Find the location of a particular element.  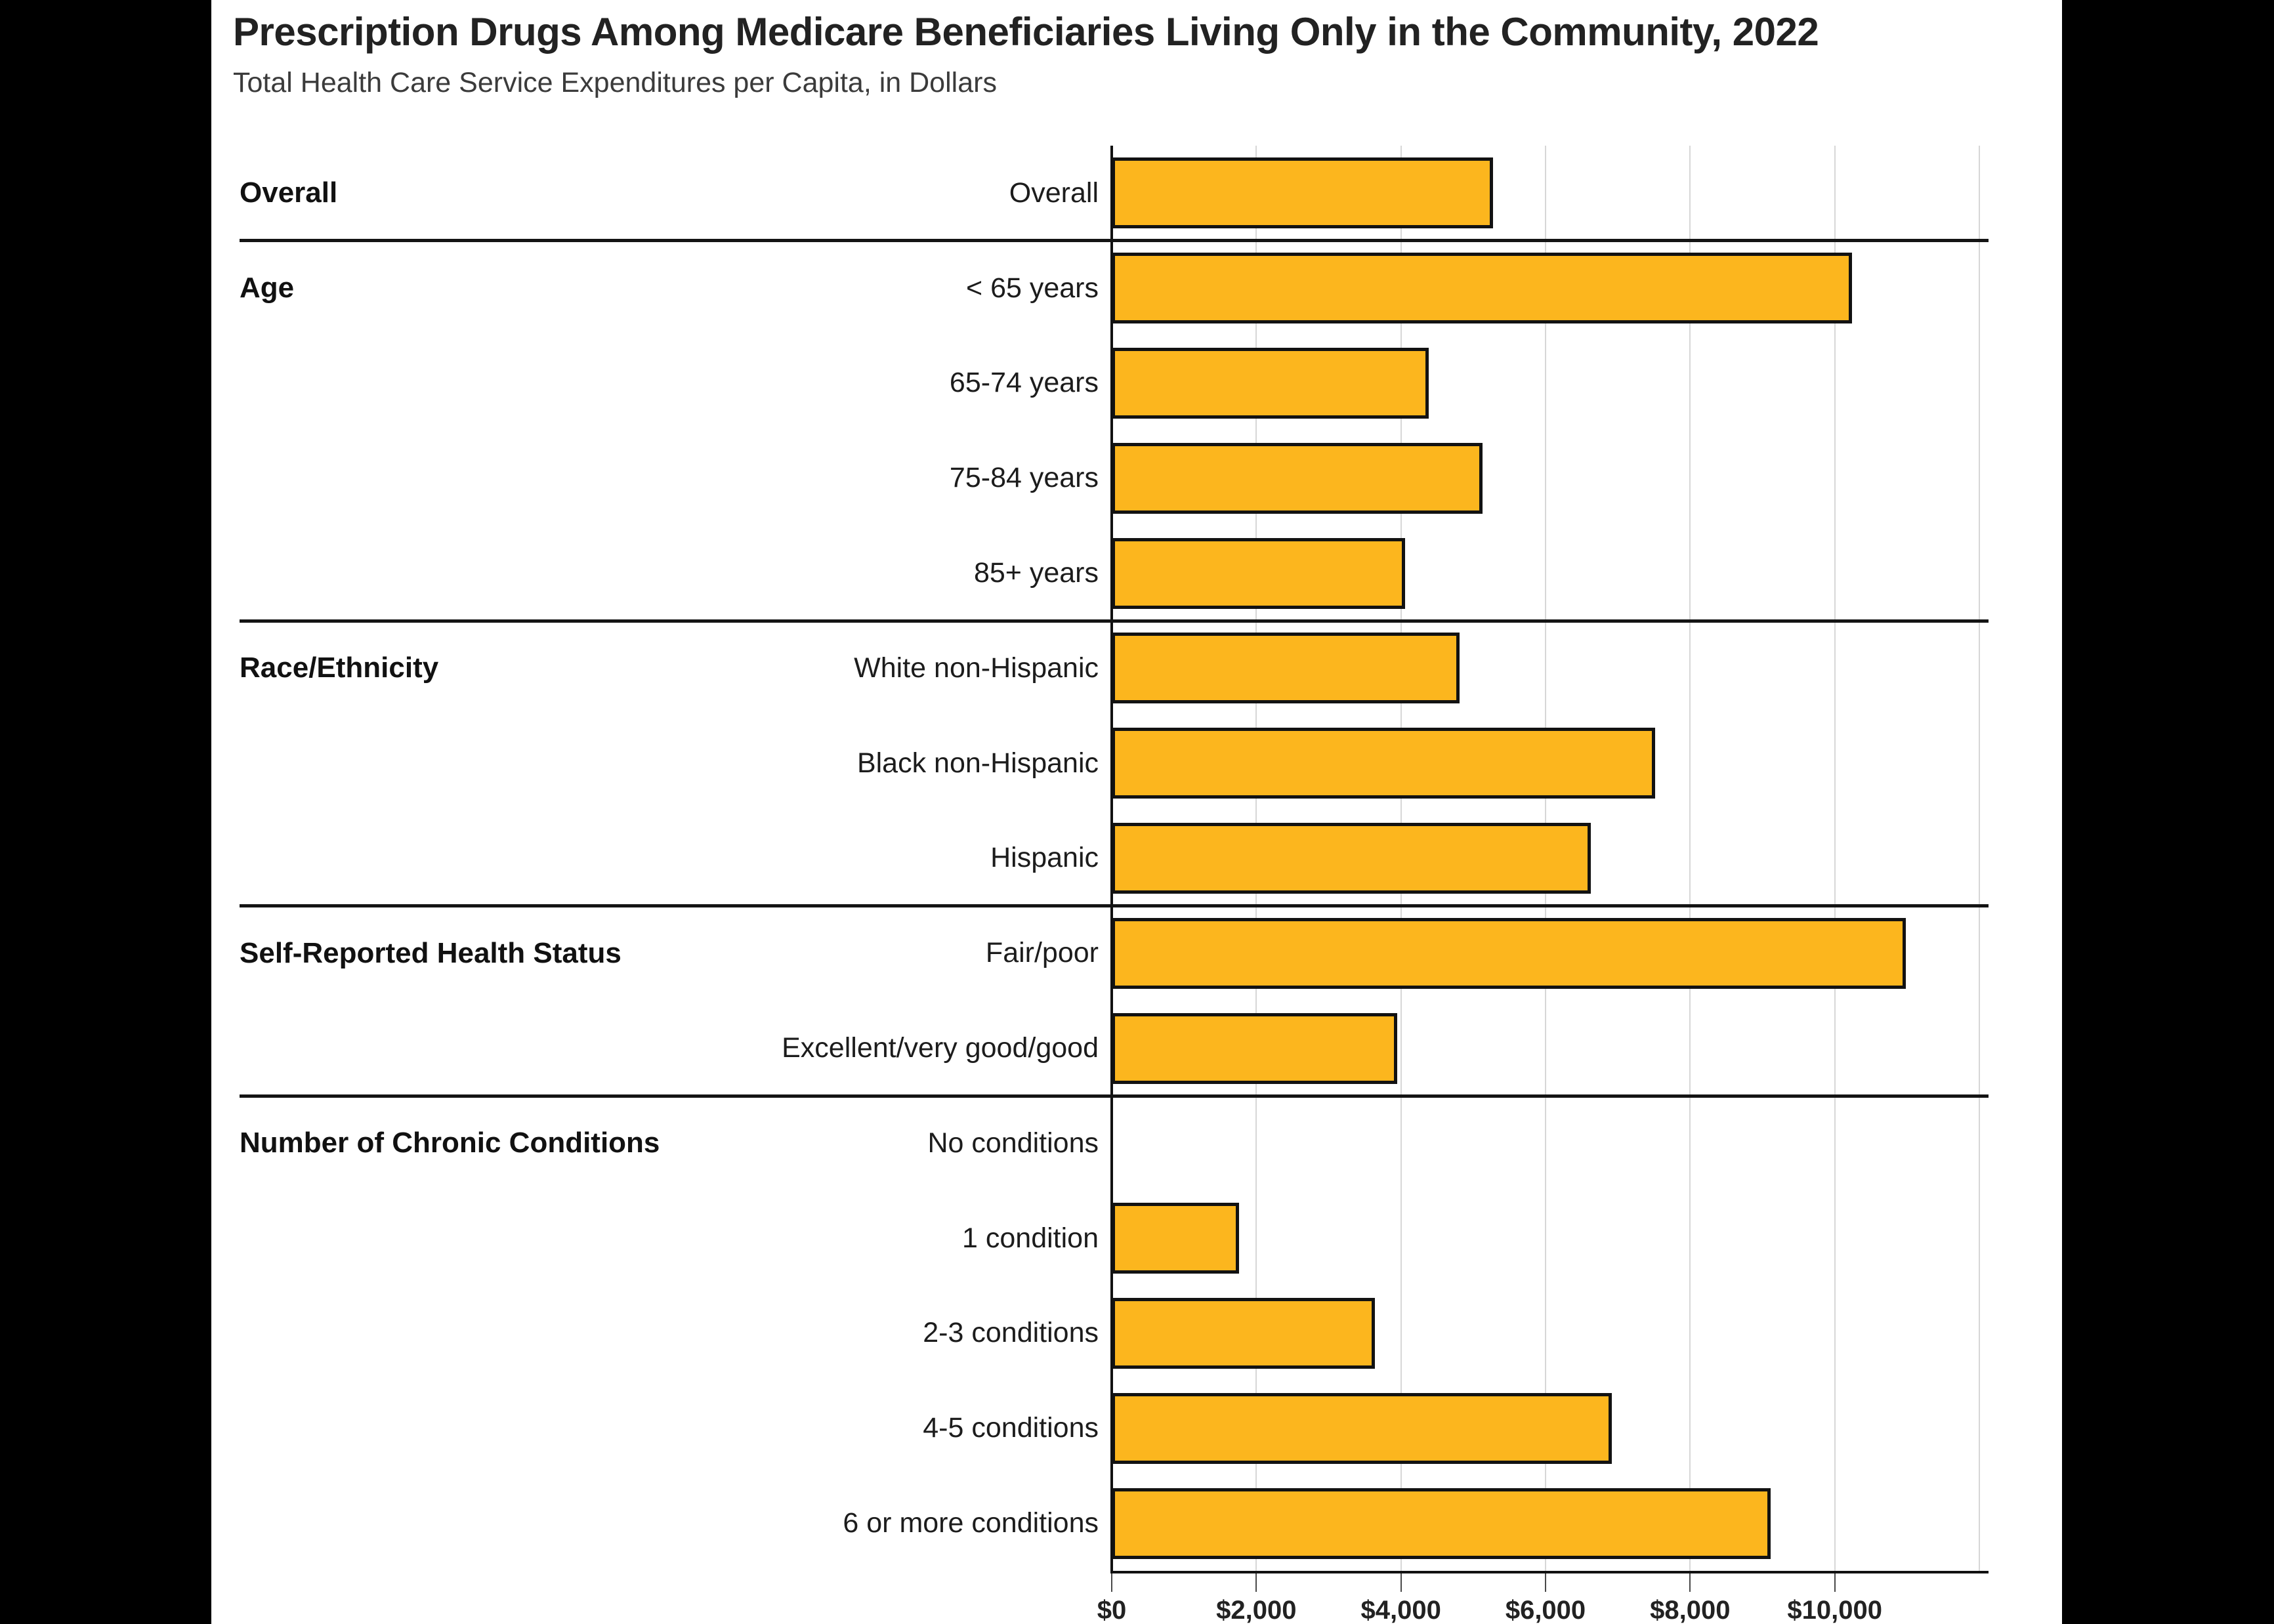

axis-tick-label: $10,000 is located at coordinates (1834, 1610).